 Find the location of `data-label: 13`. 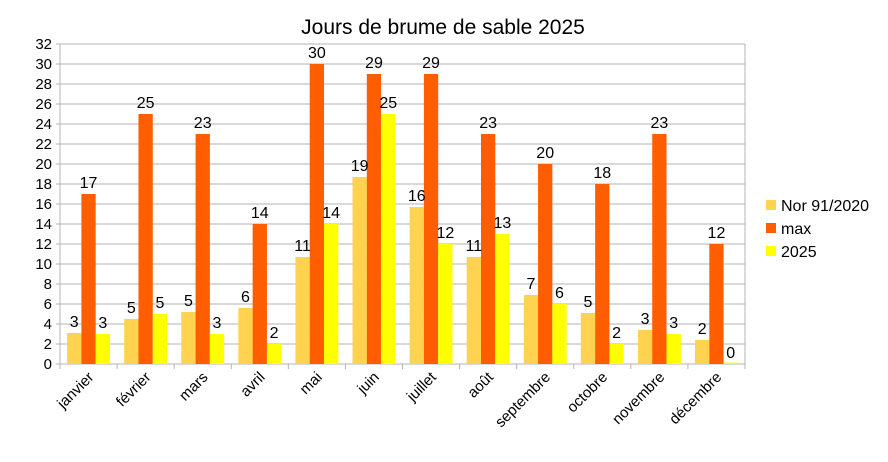

data-label: 13 is located at coordinates (503, 223).